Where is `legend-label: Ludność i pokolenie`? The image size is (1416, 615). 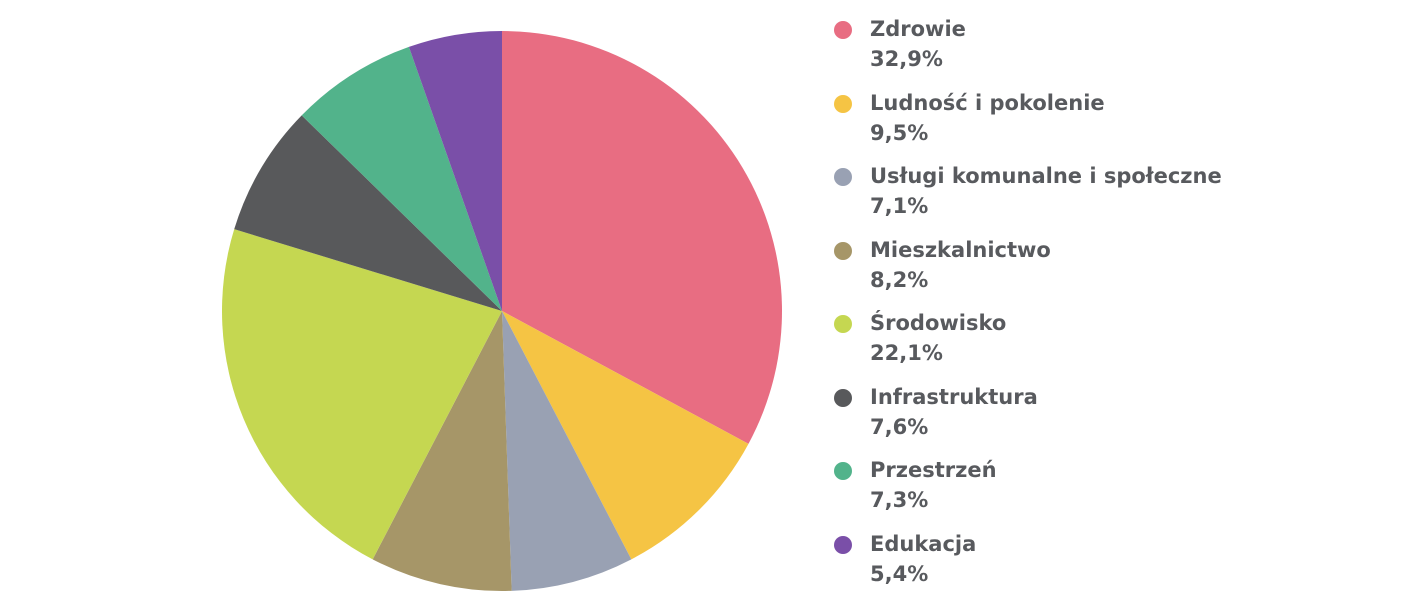
legend-label: Ludność i pokolenie is located at coordinates (987, 102).